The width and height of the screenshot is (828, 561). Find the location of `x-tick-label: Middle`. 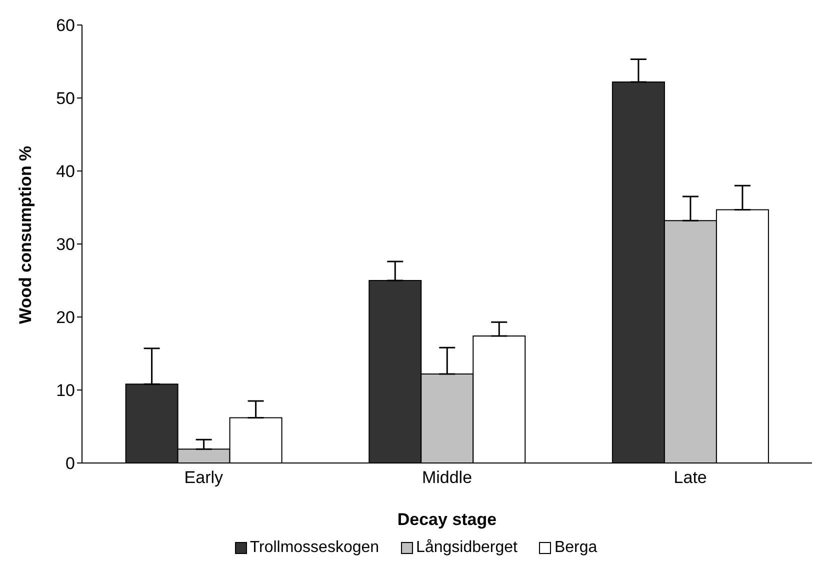

x-tick-label: Middle is located at coordinates (447, 478).